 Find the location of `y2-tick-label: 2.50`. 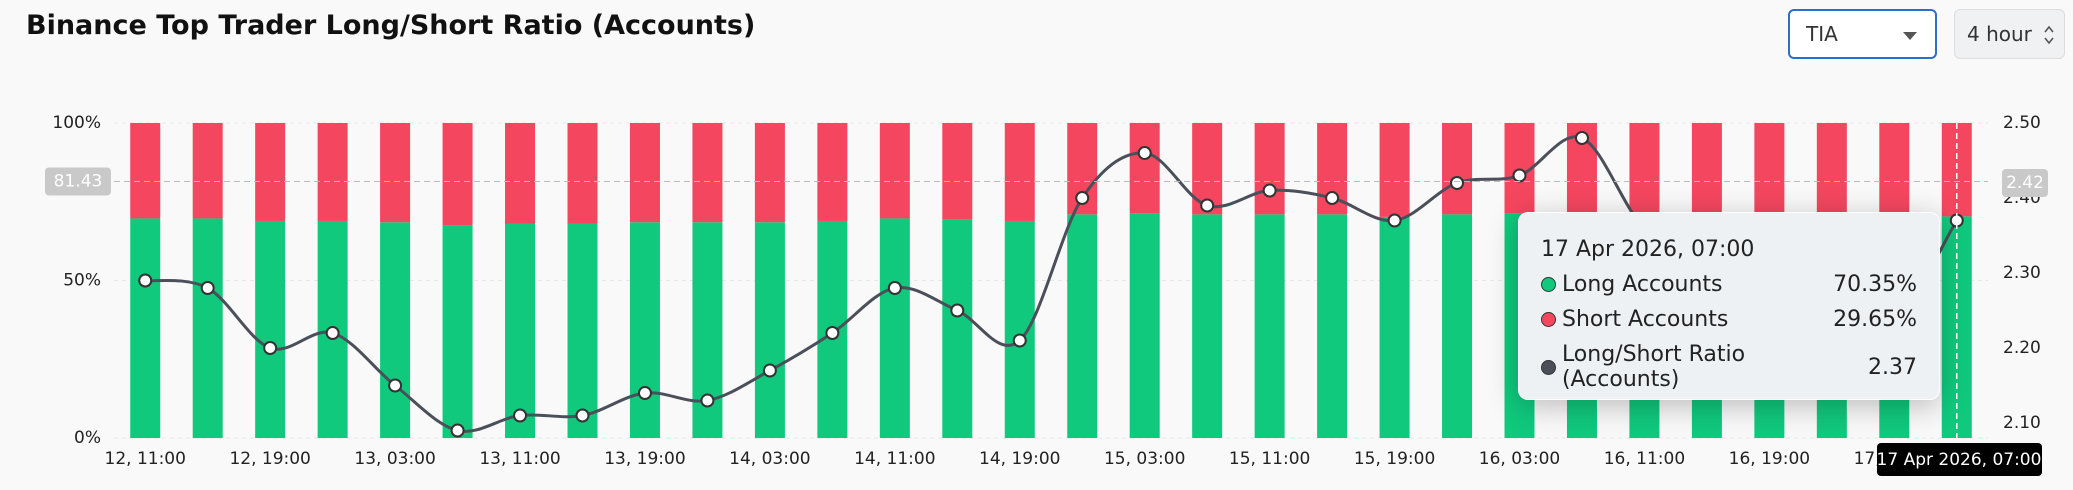

y2-tick-label: 2.50 is located at coordinates (2022, 123).